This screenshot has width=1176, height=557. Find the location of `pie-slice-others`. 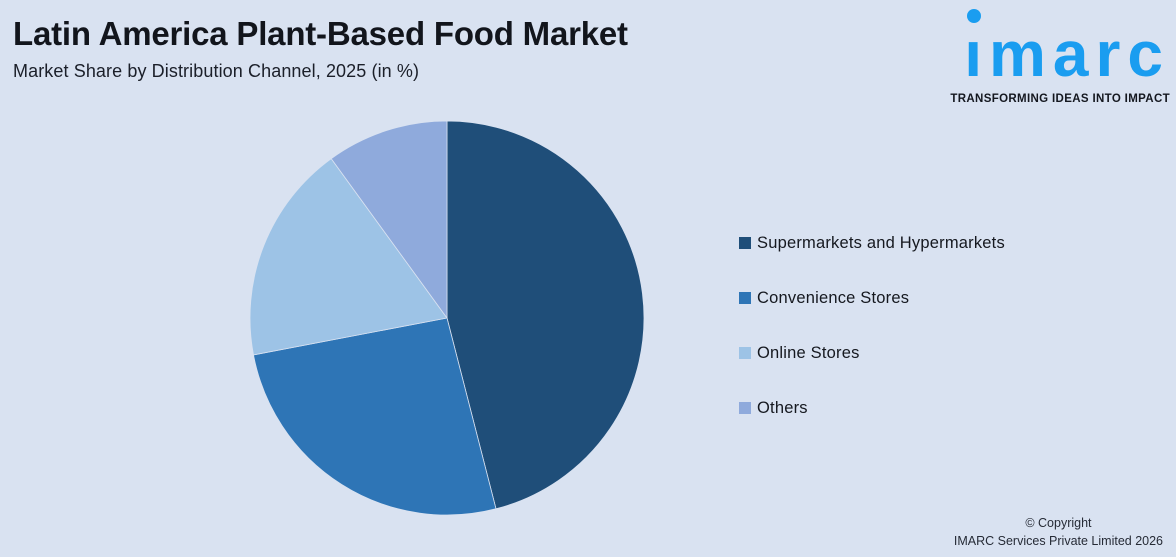

pie-slice-others is located at coordinates (389, 220).